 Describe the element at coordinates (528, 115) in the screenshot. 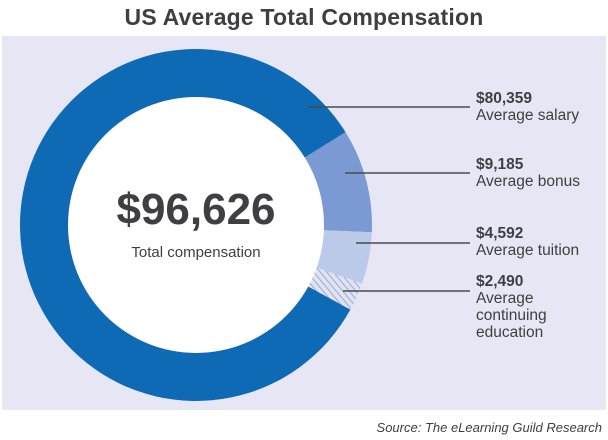

I see `salary-name: Average salary` at that location.